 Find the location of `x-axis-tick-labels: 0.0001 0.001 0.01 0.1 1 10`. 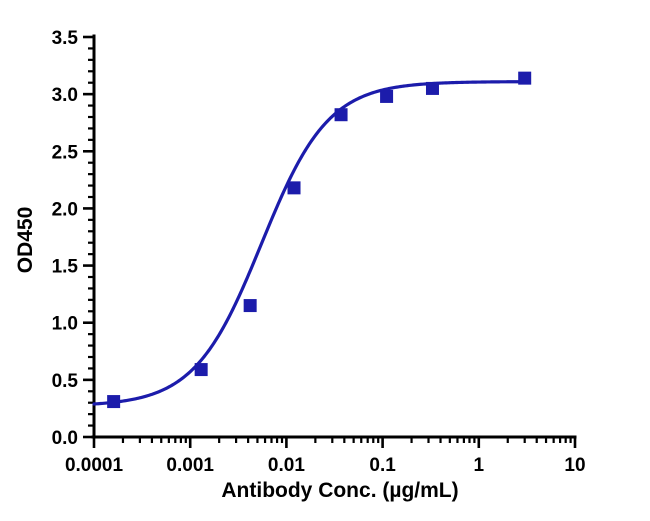

x-axis-tick-labels: 0.0001 0.001 0.01 0.1 1 10 is located at coordinates (325, 465).